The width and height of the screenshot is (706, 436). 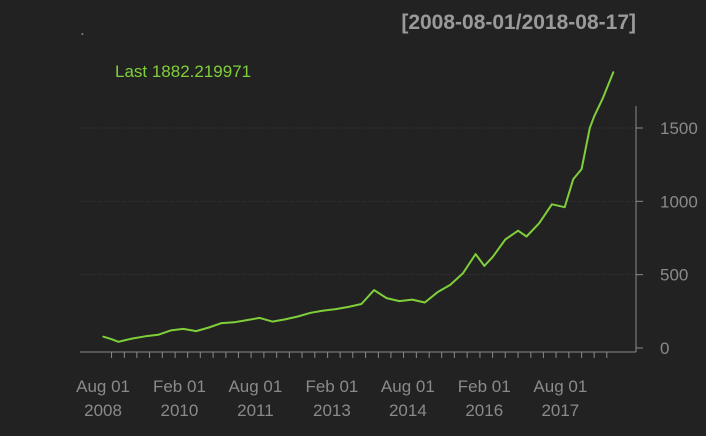 I want to click on y-tick-label-1000: 1000, so click(x=679, y=201).